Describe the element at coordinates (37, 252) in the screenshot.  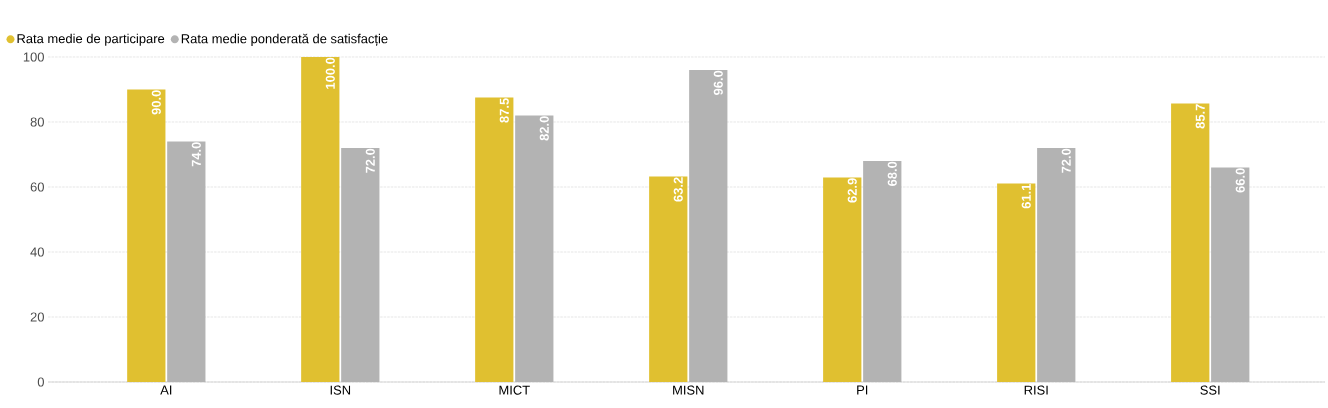
I see `y-tick-label: 40` at that location.